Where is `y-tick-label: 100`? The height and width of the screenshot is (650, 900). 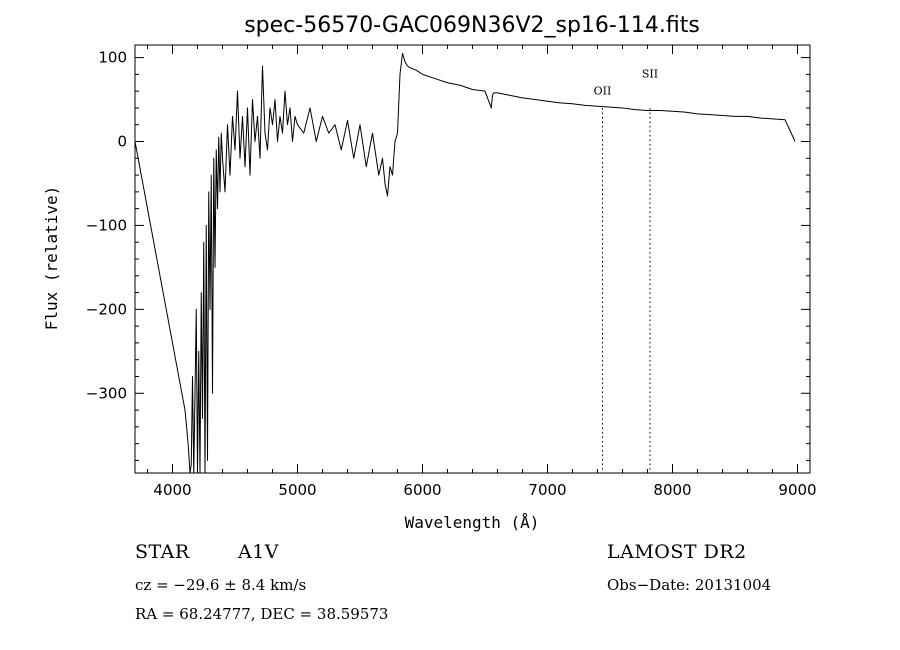 y-tick-label: 100 is located at coordinates (112, 58).